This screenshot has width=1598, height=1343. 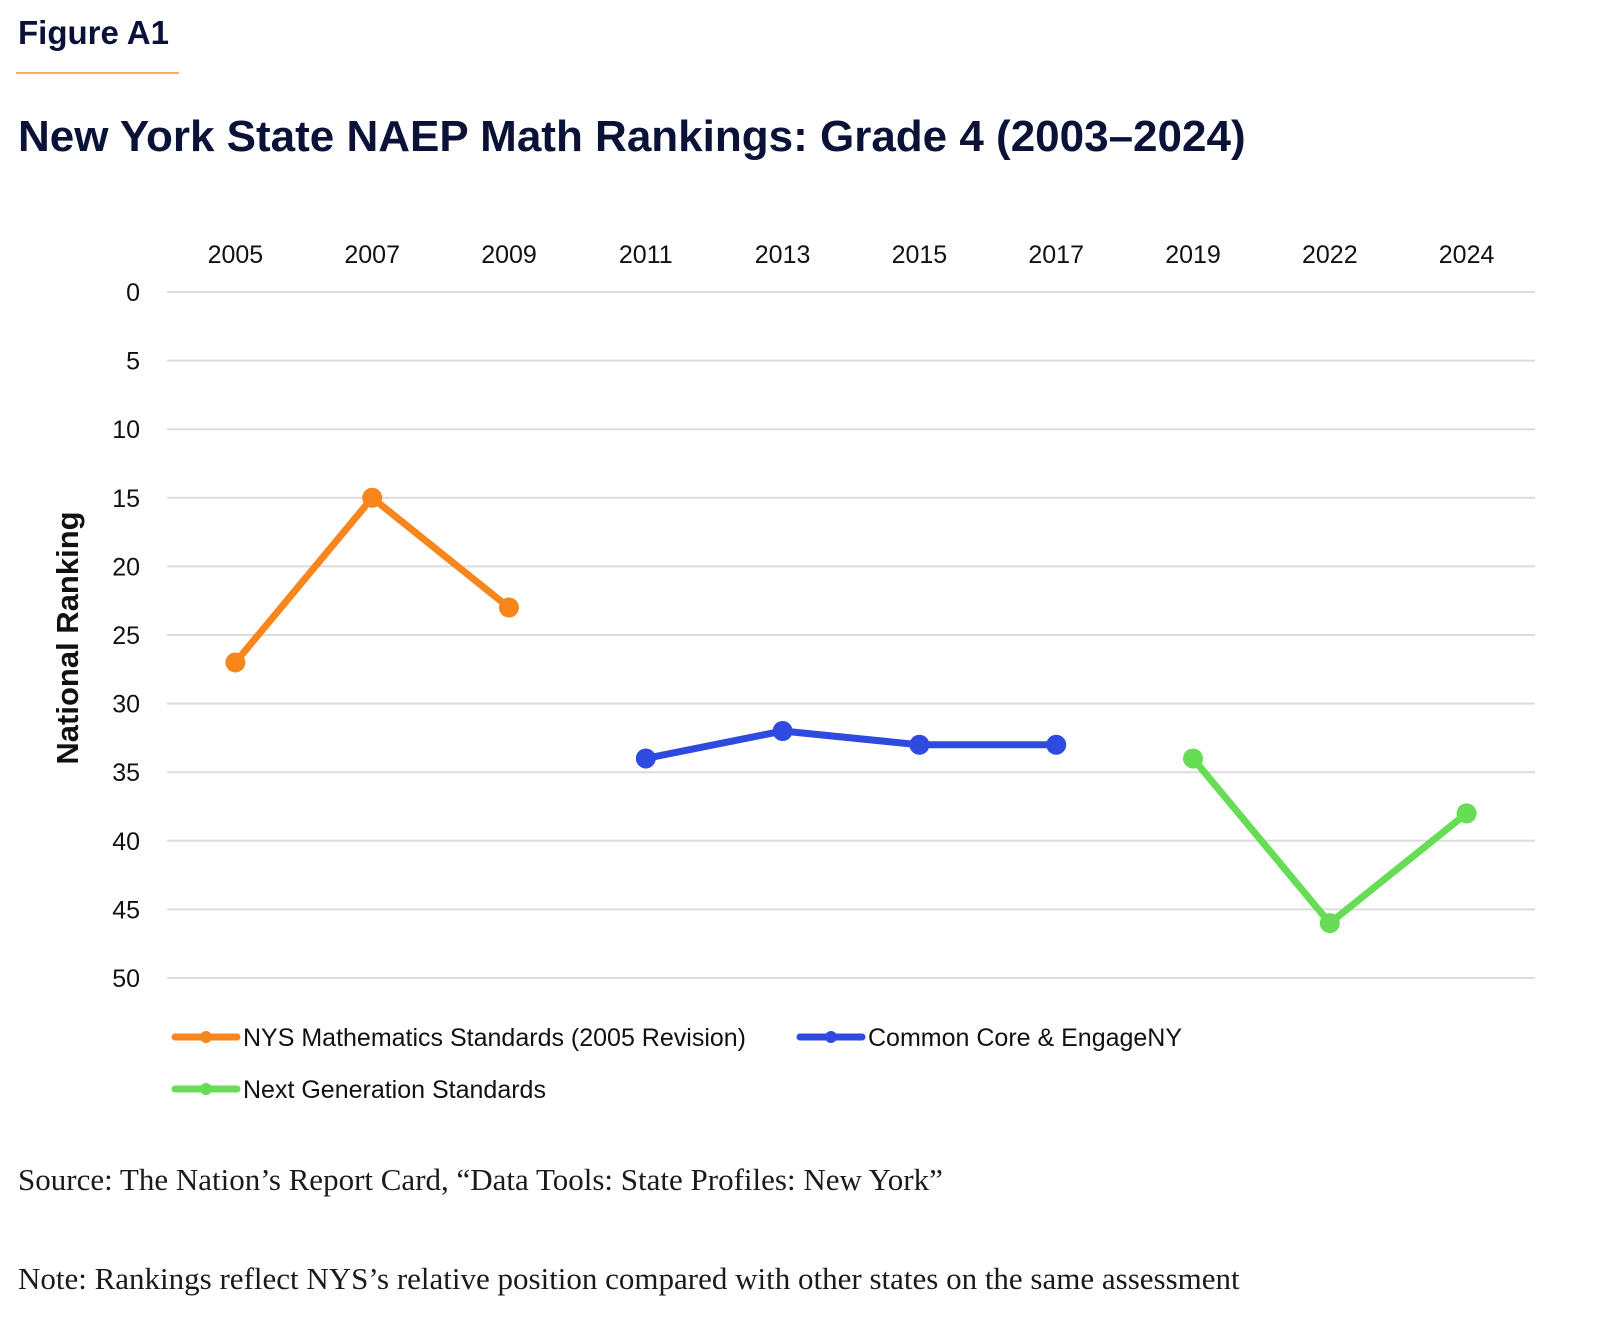 I want to click on legend-label: Next Generation Standards, so click(x=394, y=1090).